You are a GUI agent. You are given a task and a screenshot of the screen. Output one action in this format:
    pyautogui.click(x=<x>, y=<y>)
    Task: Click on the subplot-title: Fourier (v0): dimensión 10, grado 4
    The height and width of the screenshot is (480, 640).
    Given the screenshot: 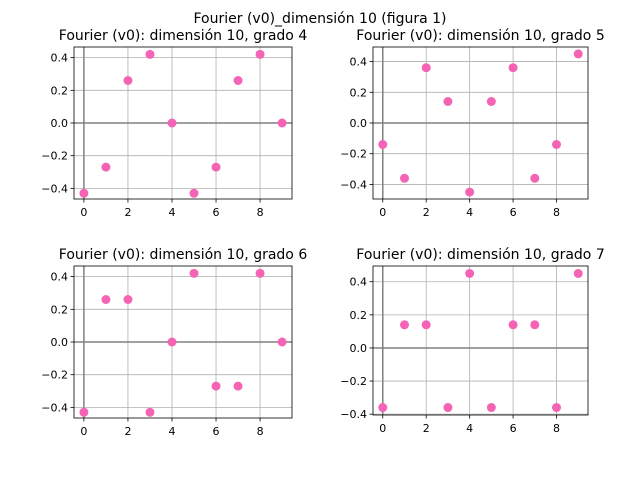 What is the action you would take?
    pyautogui.click(x=183, y=36)
    